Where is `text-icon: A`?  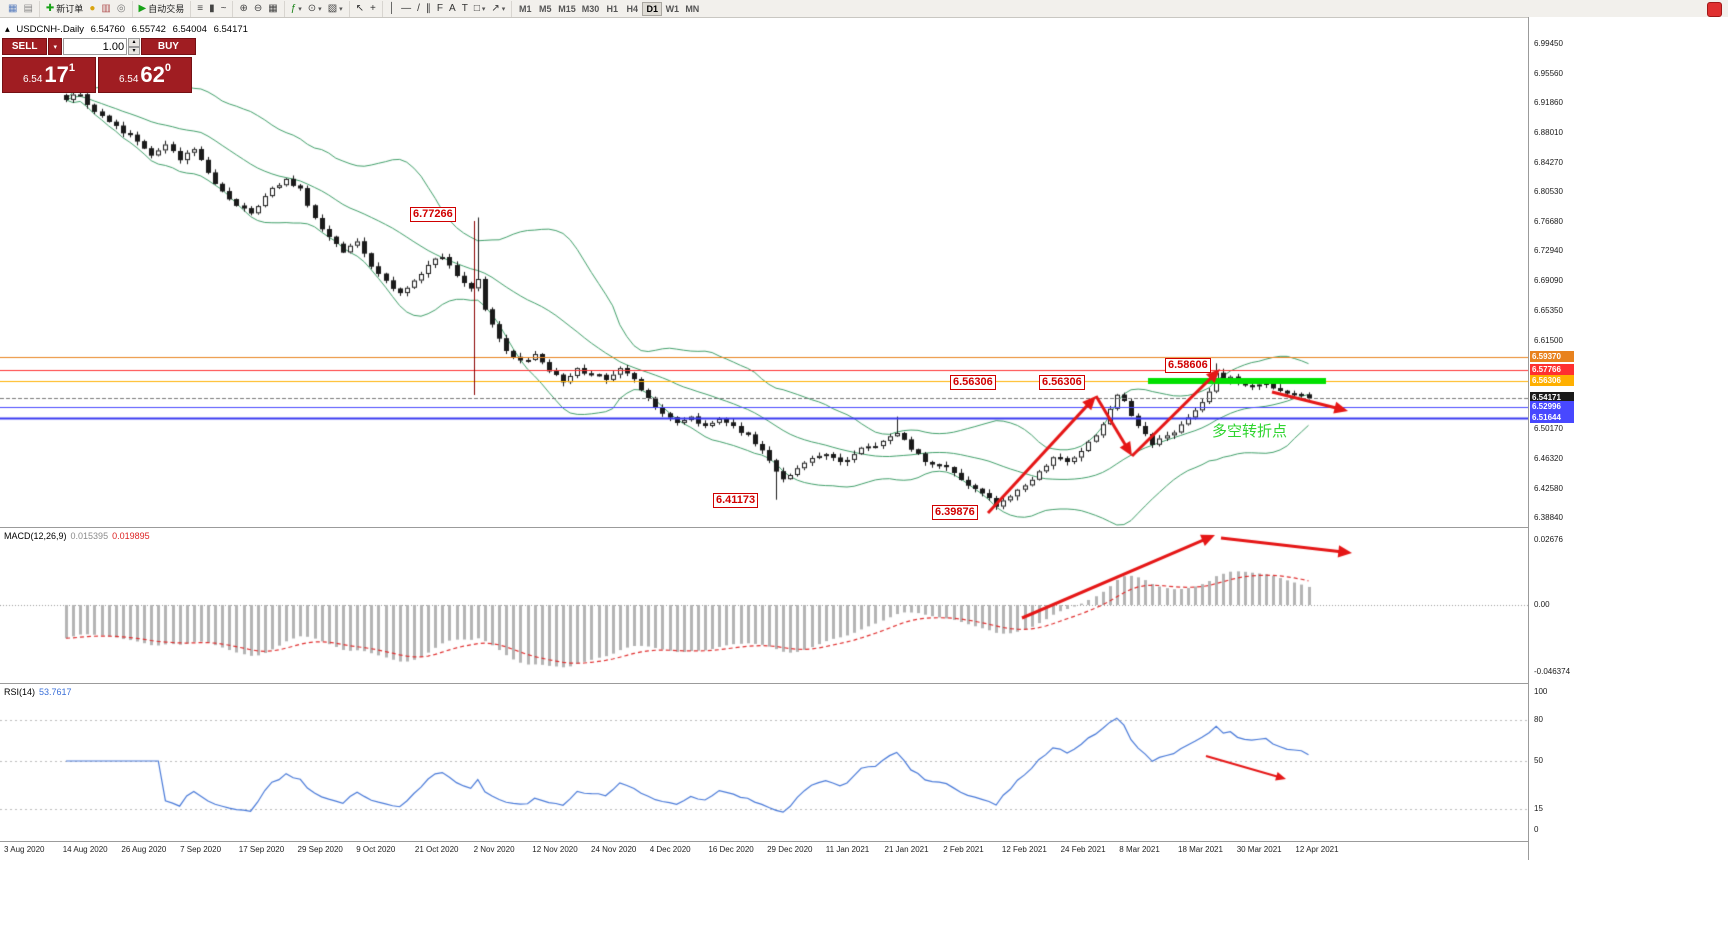
text-icon: A is located at coordinates (452, 8).